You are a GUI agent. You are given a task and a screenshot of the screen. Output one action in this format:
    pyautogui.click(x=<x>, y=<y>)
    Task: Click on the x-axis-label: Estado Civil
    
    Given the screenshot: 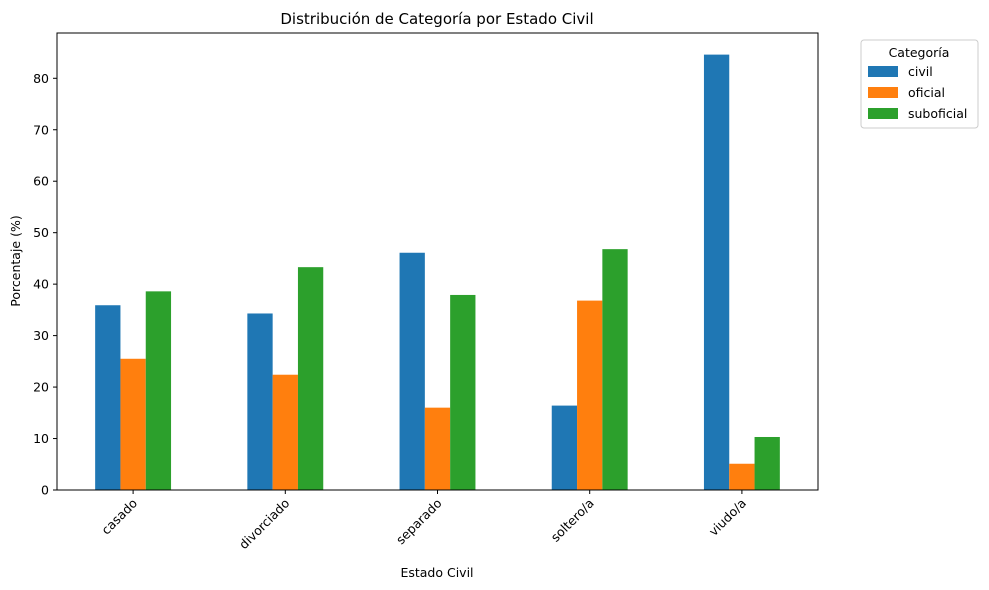 What is the action you would take?
    pyautogui.click(x=436, y=572)
    